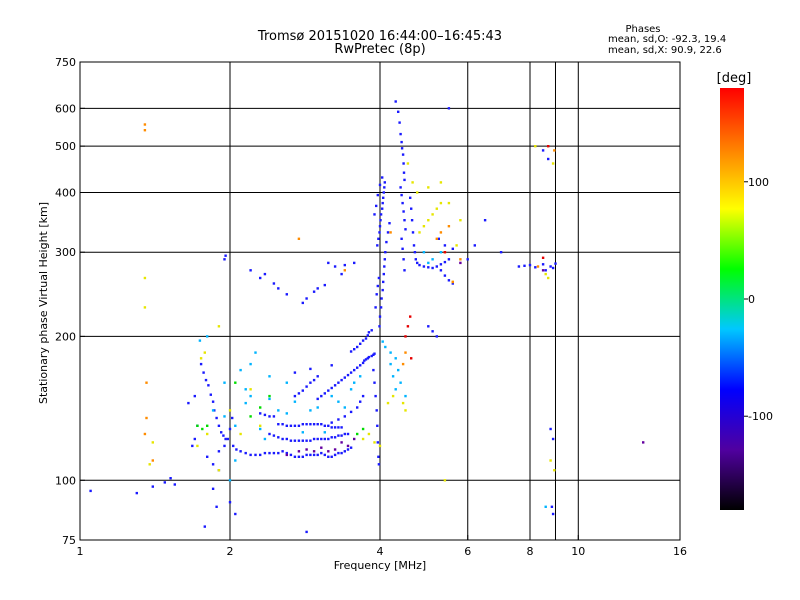 Image resolution: width=800 pixels, height=600 pixels. Describe the element at coordinates (65, 62) in the screenshot. I see `y-tick-label: 750` at that location.